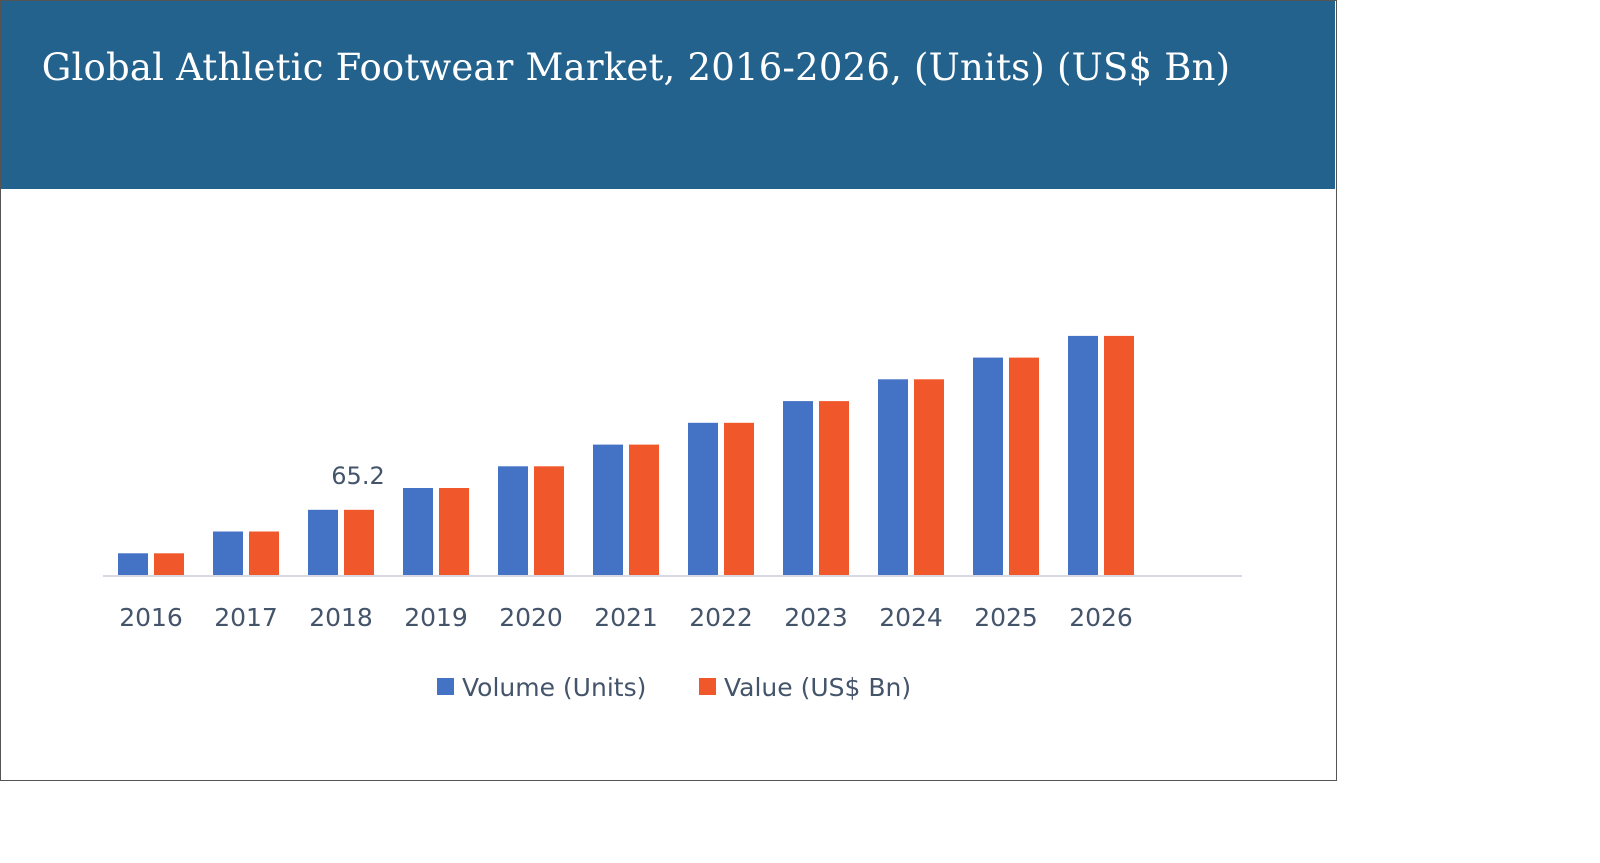 The width and height of the screenshot is (1600, 863). What do you see at coordinates (674, 687) in the screenshot?
I see `legend: Volume (Units) Value (US$ Bn)` at bounding box center [674, 687].